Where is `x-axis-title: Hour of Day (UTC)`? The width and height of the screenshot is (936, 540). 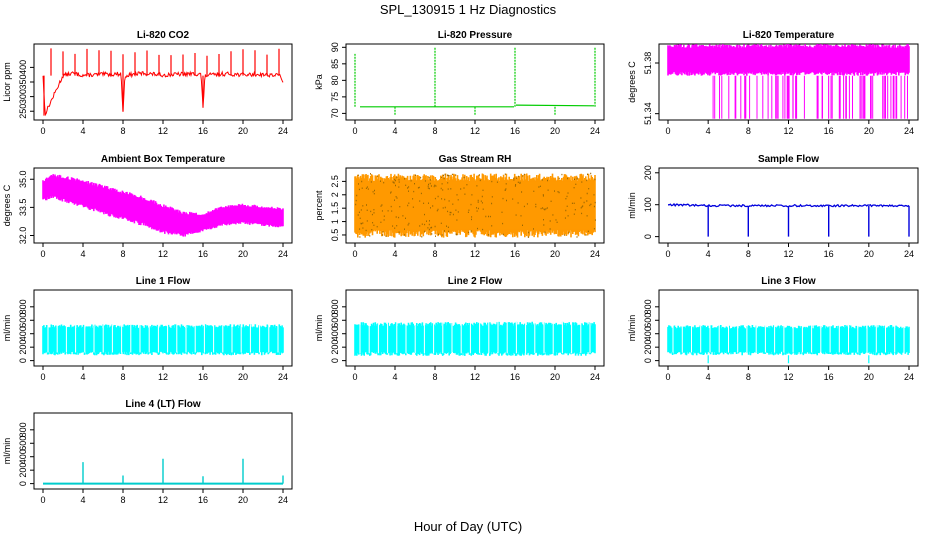
x-axis-title: Hour of Day (UTC) is located at coordinates (468, 526).